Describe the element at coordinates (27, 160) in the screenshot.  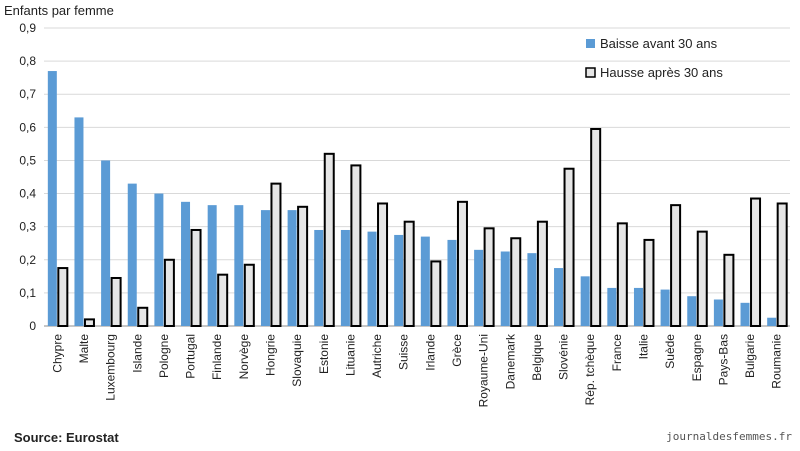
I see `y-tick-label: 0,5` at that location.